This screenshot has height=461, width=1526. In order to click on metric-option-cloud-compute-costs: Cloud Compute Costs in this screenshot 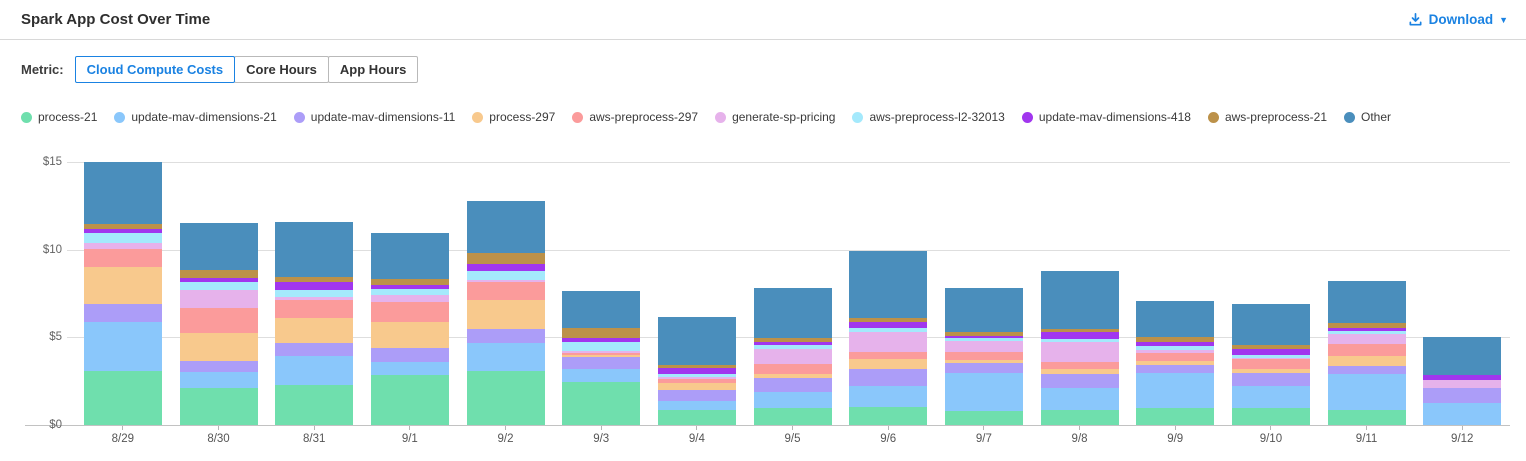, I will do `click(155, 69)`.